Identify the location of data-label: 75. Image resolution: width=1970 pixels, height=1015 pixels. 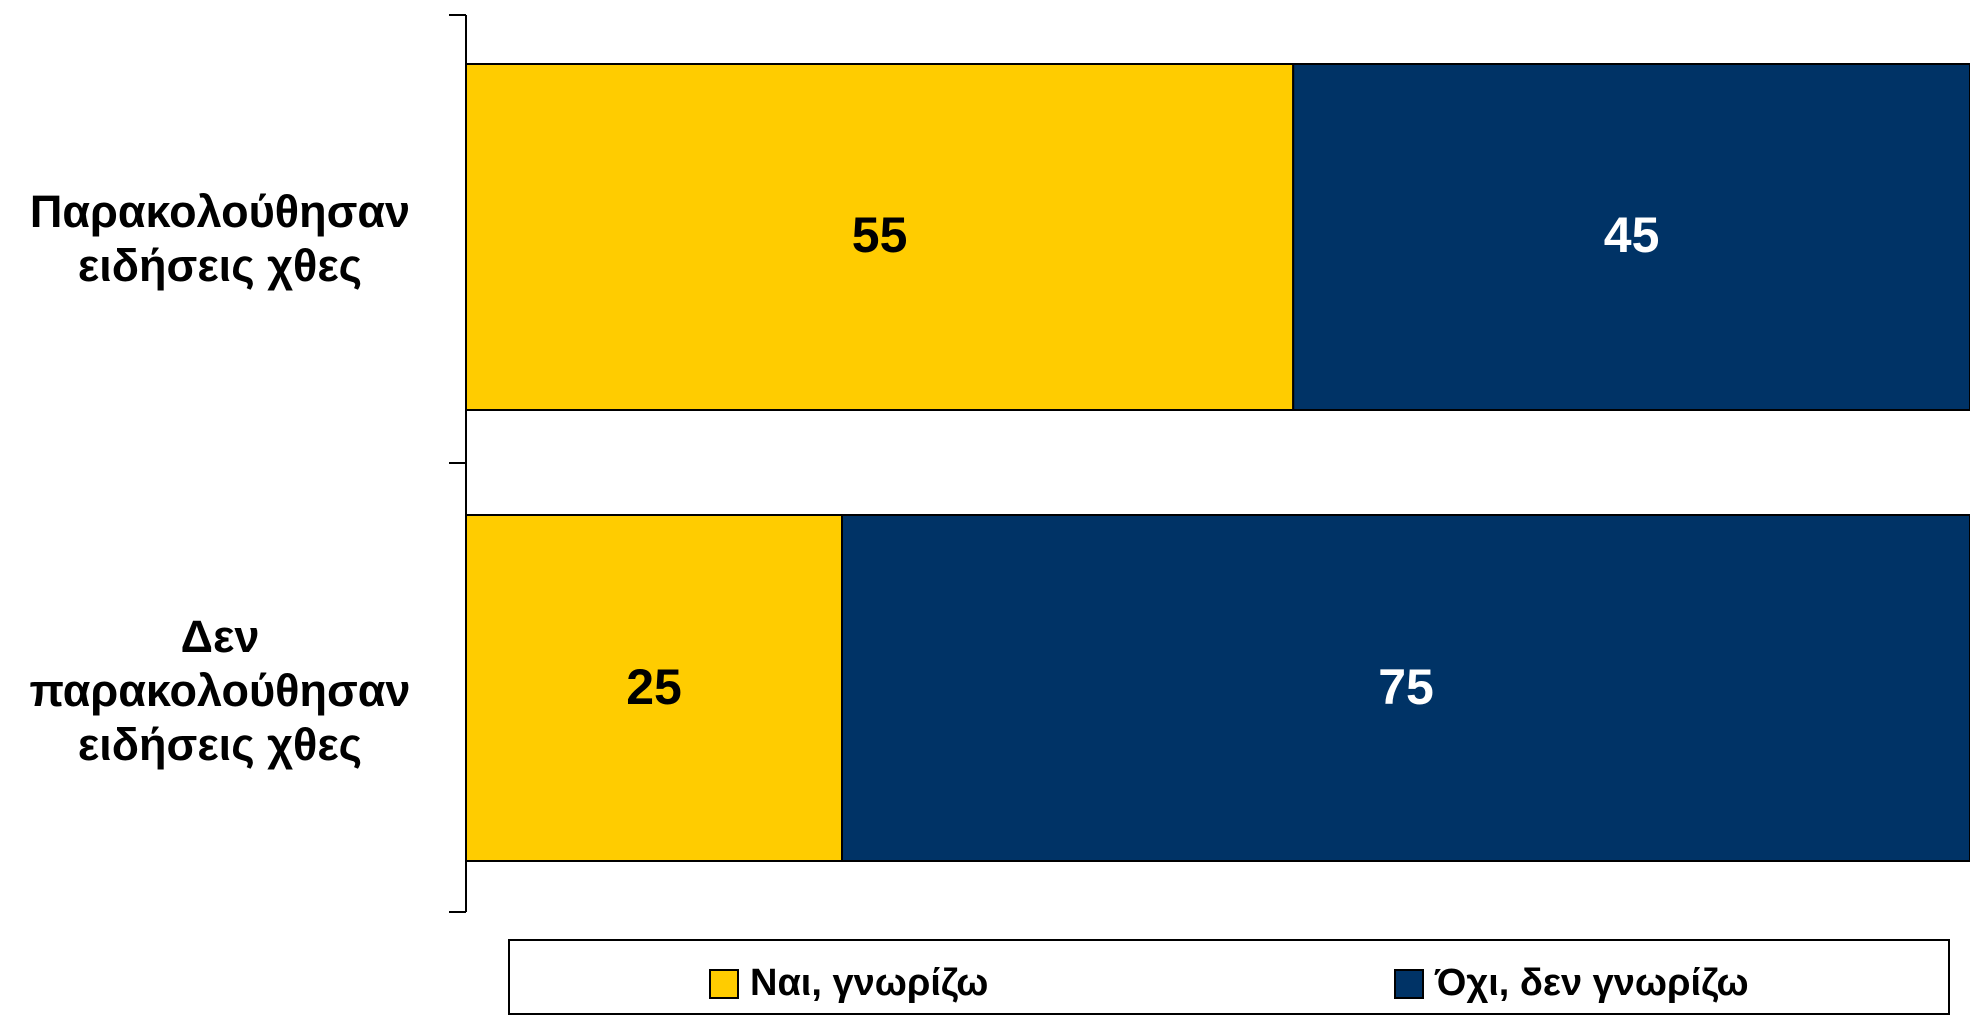
(1406, 687).